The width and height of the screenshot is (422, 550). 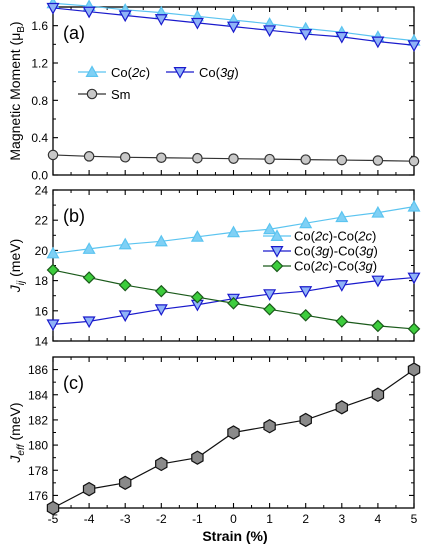 I want to click on legend-label: Co(2c)-Co(2c), so click(x=335, y=236).